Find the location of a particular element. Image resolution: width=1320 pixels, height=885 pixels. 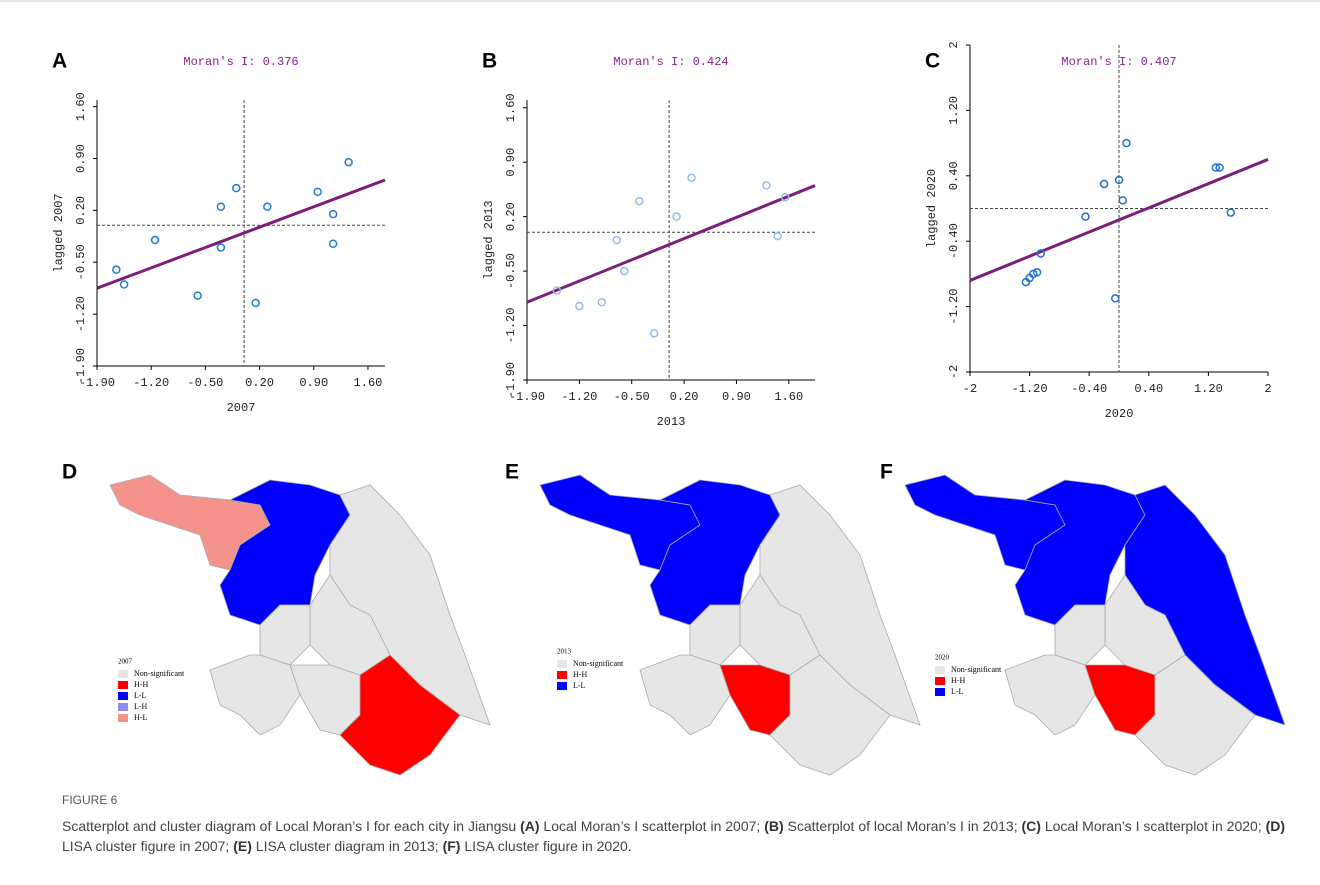

y-tick-label: 2 is located at coordinates (954, 44).